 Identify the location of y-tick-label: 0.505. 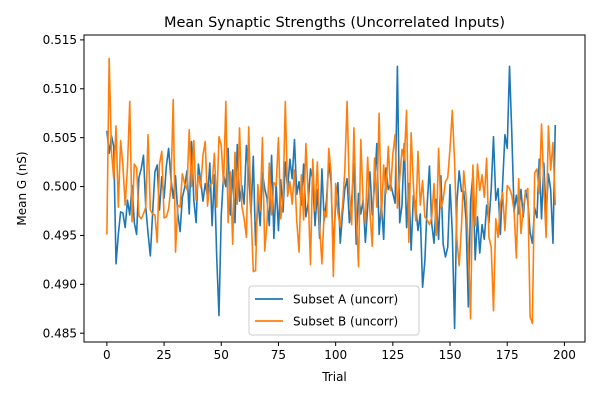
(60, 138).